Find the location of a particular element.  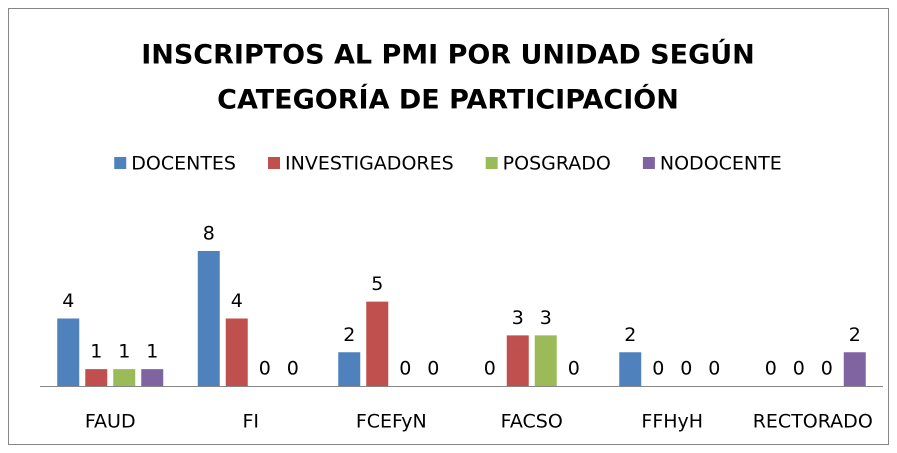

legend-label: INVESTIGADORES is located at coordinates (369, 164).